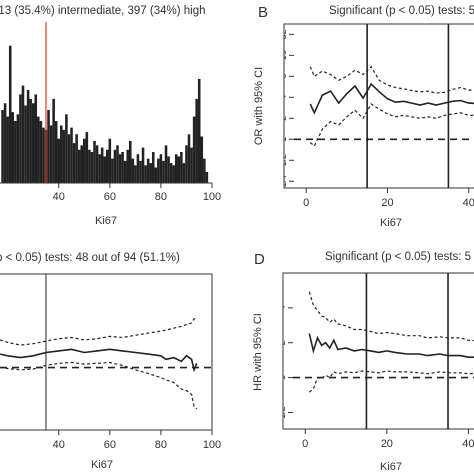  What do you see at coordinates (259, 259) in the screenshot?
I see `panel-d-label: D` at bounding box center [259, 259].